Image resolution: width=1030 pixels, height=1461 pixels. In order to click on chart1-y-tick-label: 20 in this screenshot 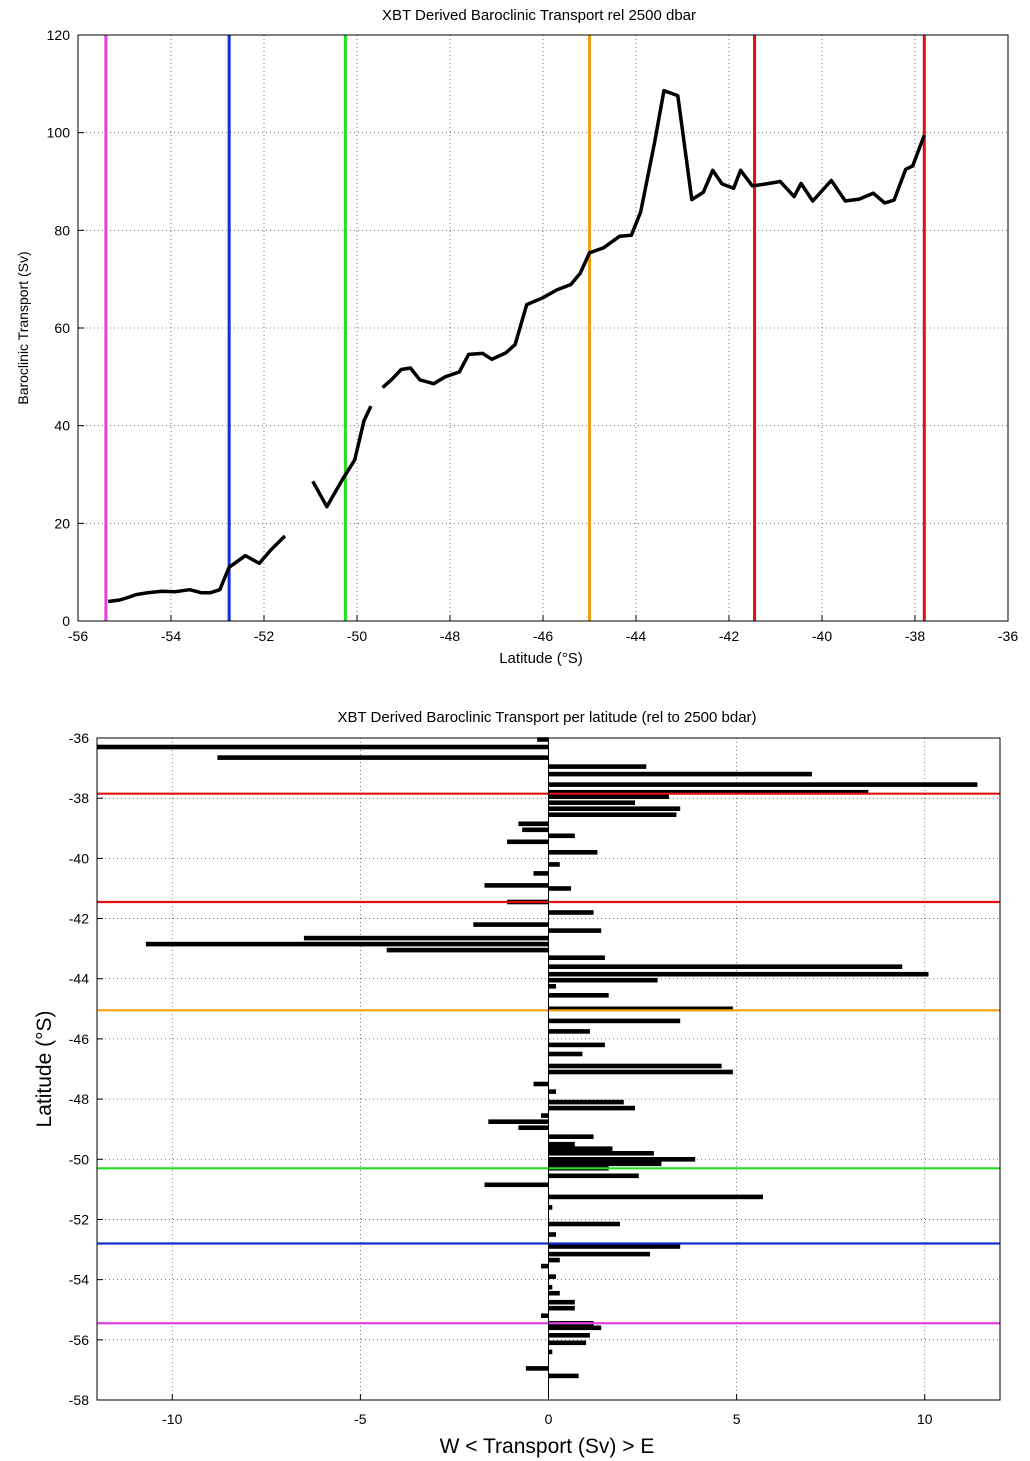, I will do `click(62, 523)`.